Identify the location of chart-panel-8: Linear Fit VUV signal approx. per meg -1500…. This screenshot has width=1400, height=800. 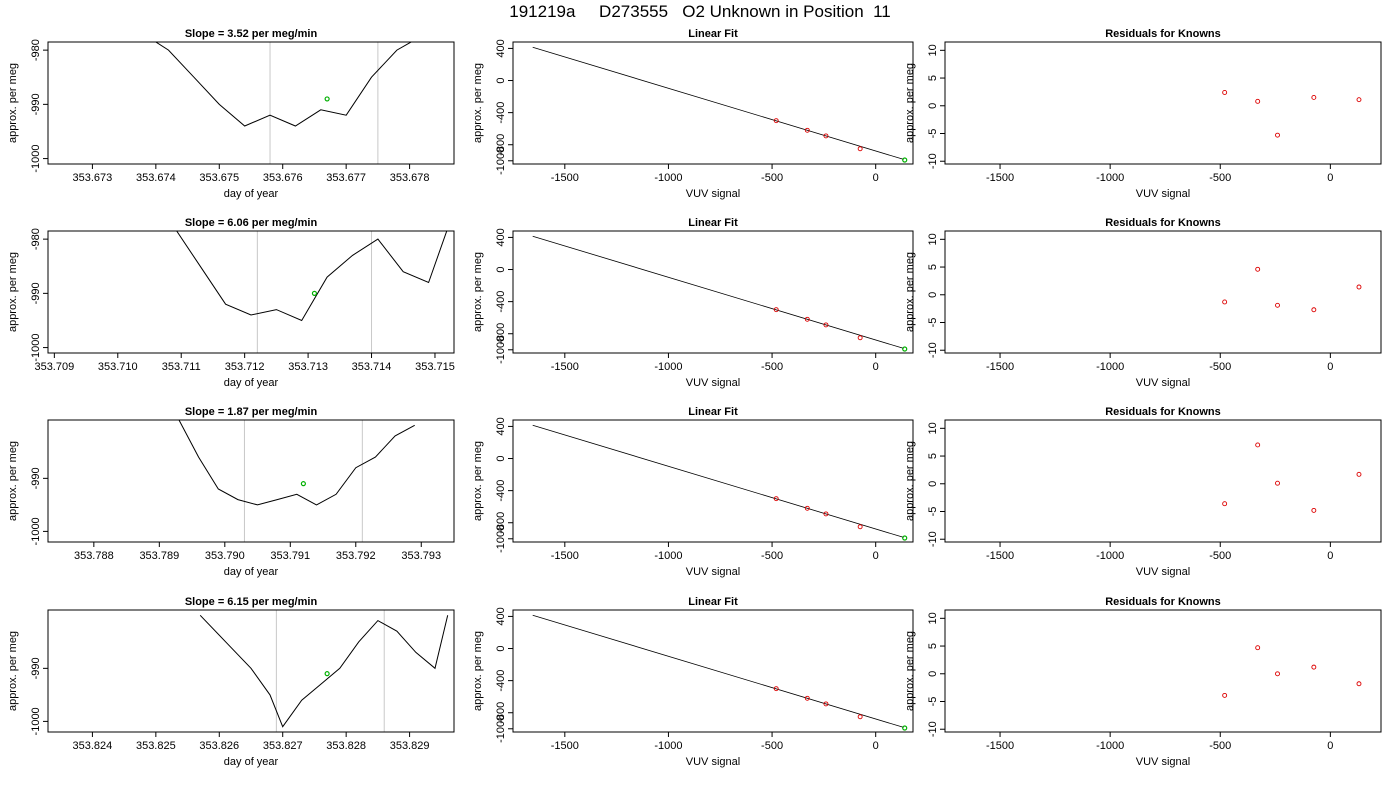
(693, 492).